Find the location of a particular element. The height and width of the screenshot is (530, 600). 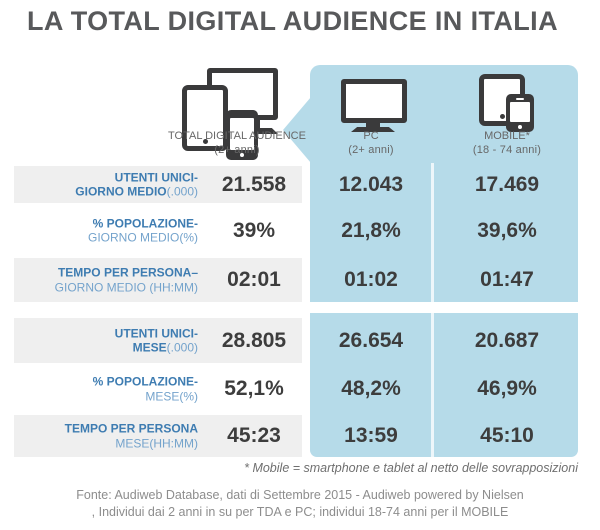

row-label: TEMPO PER PERSONA– GIORNO MEDIO (HH:MM) is located at coordinates (106, 280).